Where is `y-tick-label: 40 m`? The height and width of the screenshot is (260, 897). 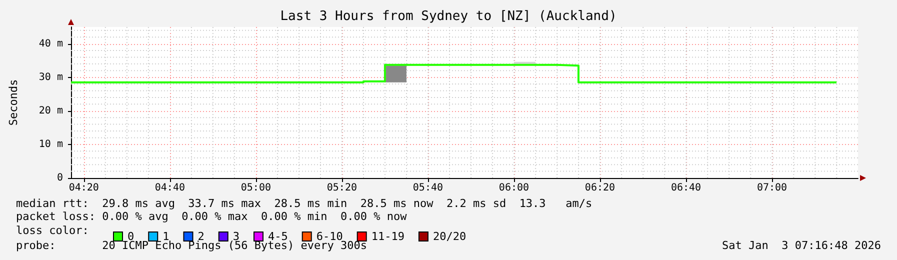
y-tick-label: 40 m is located at coordinates (50, 44).